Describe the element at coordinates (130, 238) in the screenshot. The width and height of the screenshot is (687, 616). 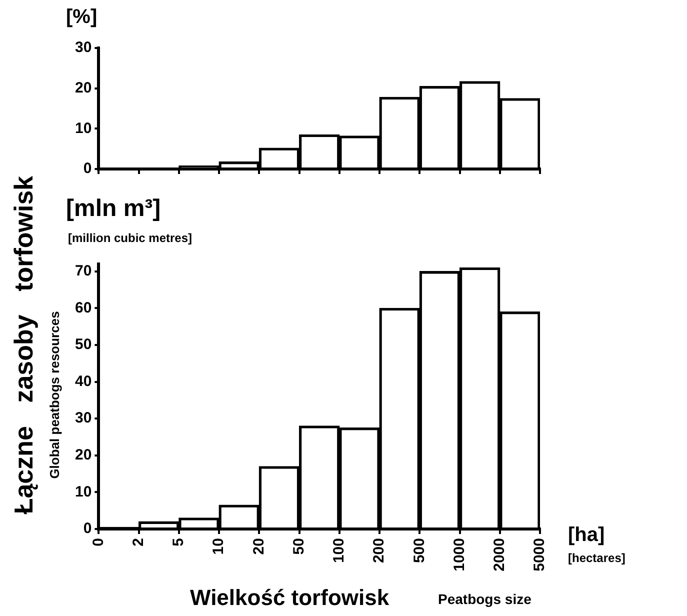
I see `text: [million cubic metres]` at that location.